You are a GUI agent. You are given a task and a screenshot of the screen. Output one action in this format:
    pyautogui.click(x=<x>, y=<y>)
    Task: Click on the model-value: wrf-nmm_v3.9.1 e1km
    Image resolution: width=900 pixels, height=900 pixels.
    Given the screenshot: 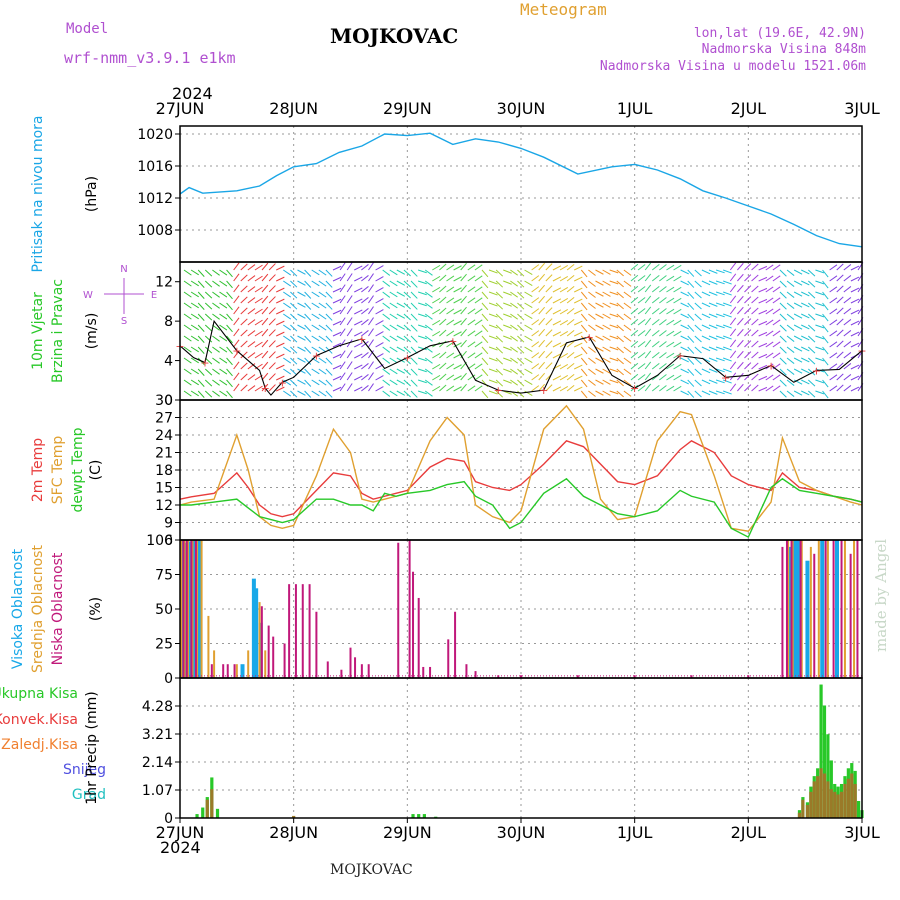 What is the action you would take?
    pyautogui.click(x=150, y=58)
    